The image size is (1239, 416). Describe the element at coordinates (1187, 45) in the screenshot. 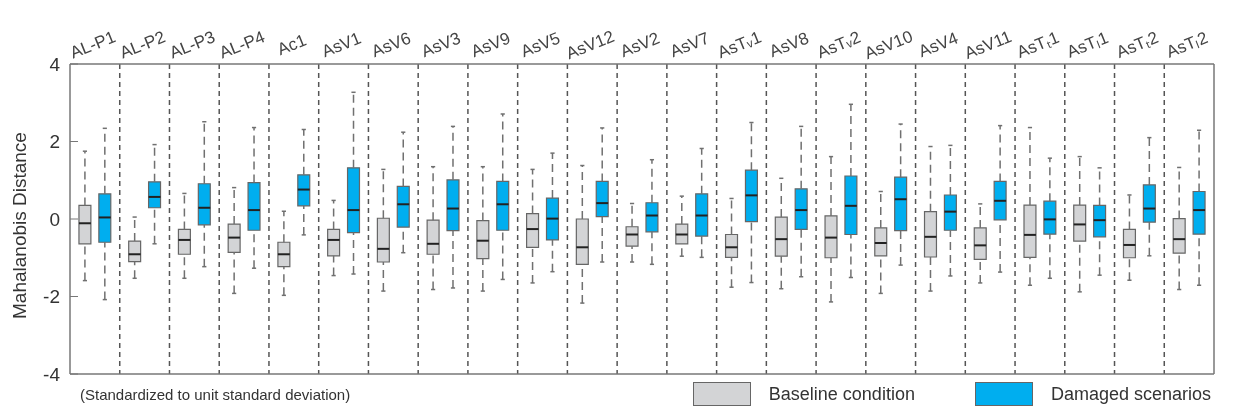

I see `x-tick-label: AsTₗ2` at that location.